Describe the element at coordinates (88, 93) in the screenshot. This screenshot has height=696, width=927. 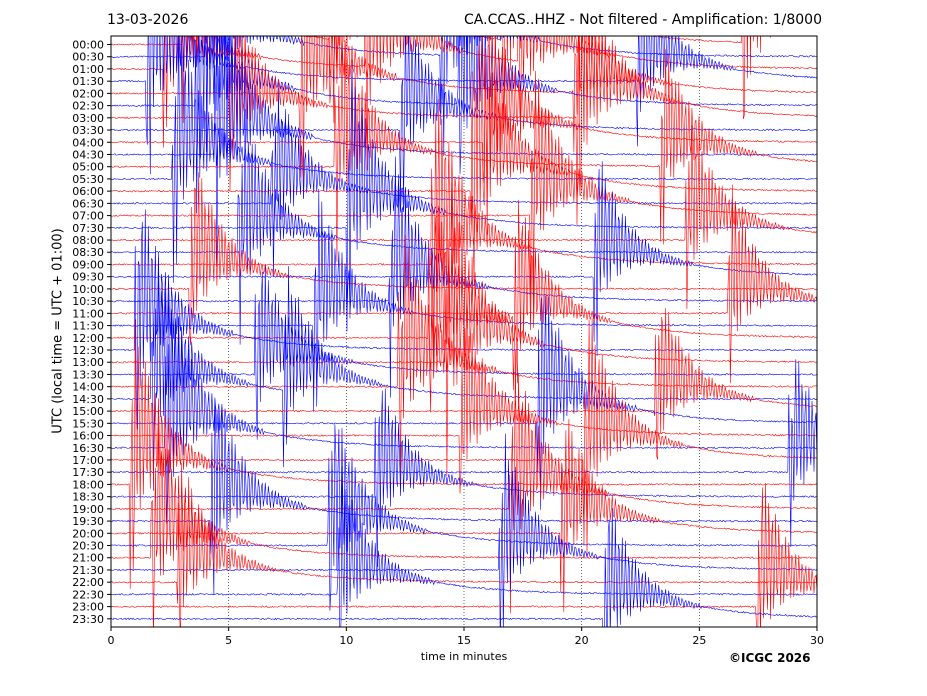
I see `y-tick-label: 02:00` at that location.